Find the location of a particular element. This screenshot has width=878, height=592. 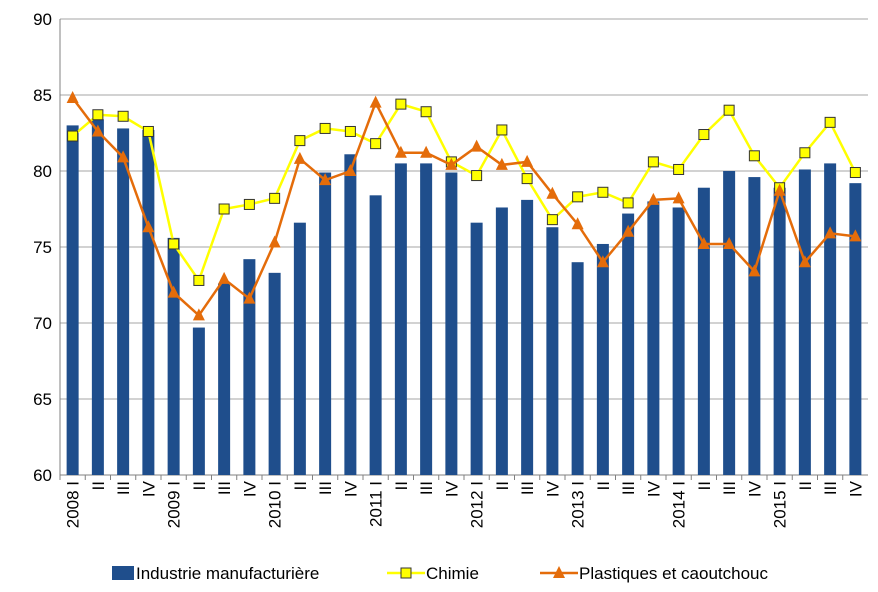

x-tick-label: 2014 I is located at coordinates (679, 504).